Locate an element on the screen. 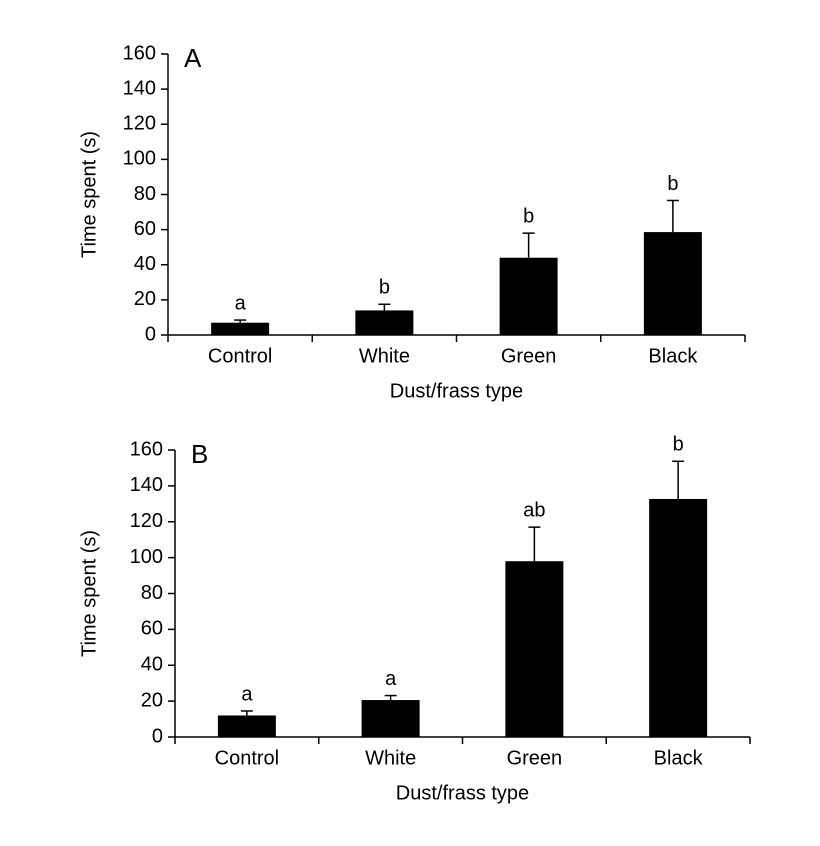 This screenshot has height=846, width=820. panel-label: A is located at coordinates (193, 58).